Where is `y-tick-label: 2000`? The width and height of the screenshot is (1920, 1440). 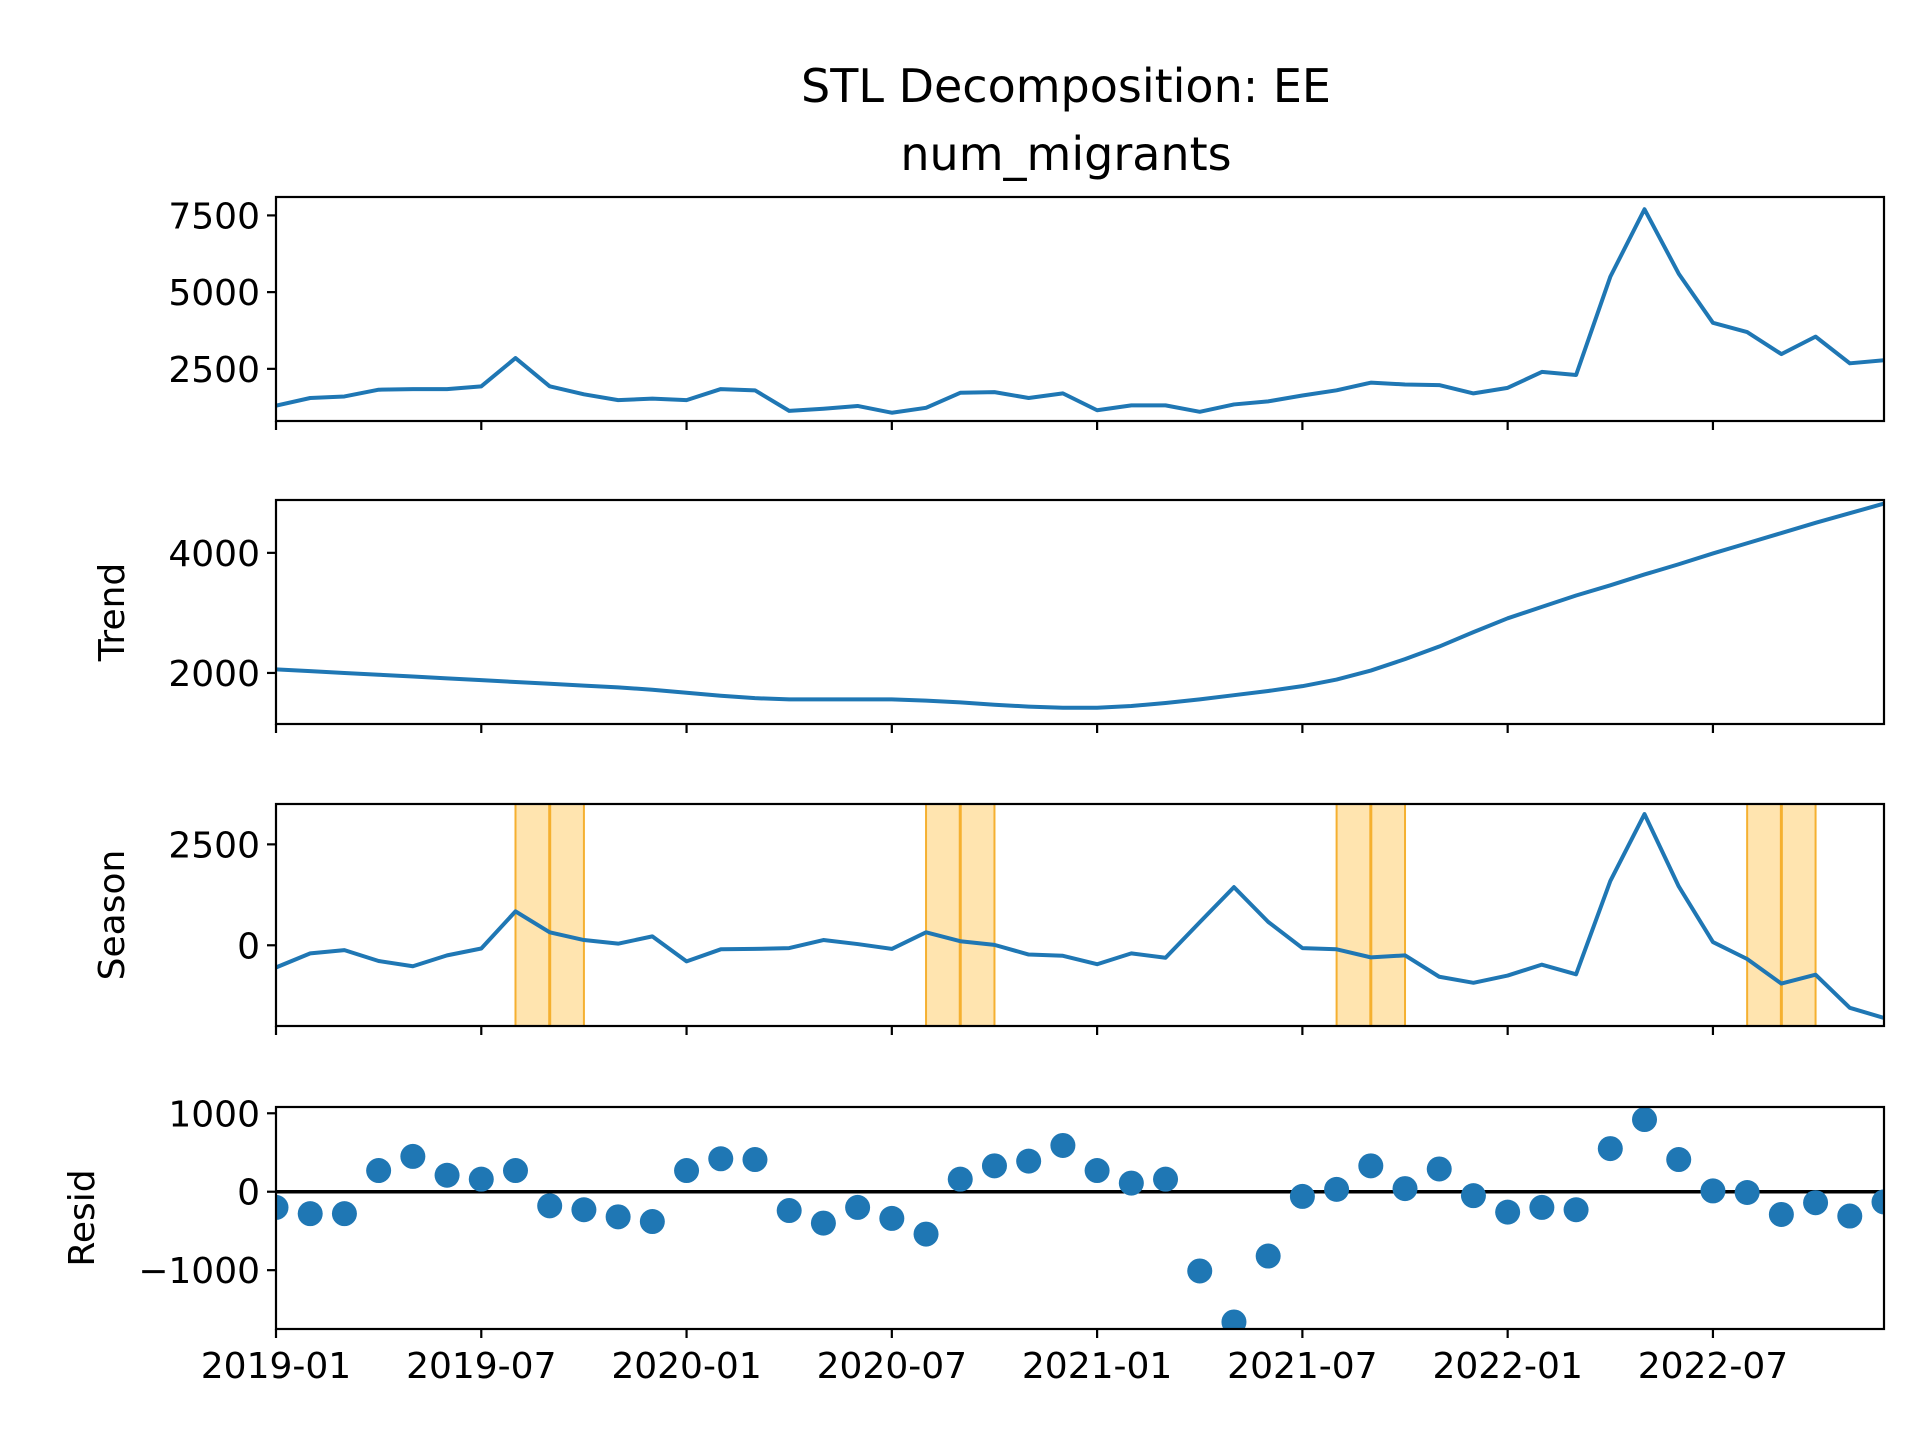 y-tick-label: 2000 is located at coordinates (214, 674).